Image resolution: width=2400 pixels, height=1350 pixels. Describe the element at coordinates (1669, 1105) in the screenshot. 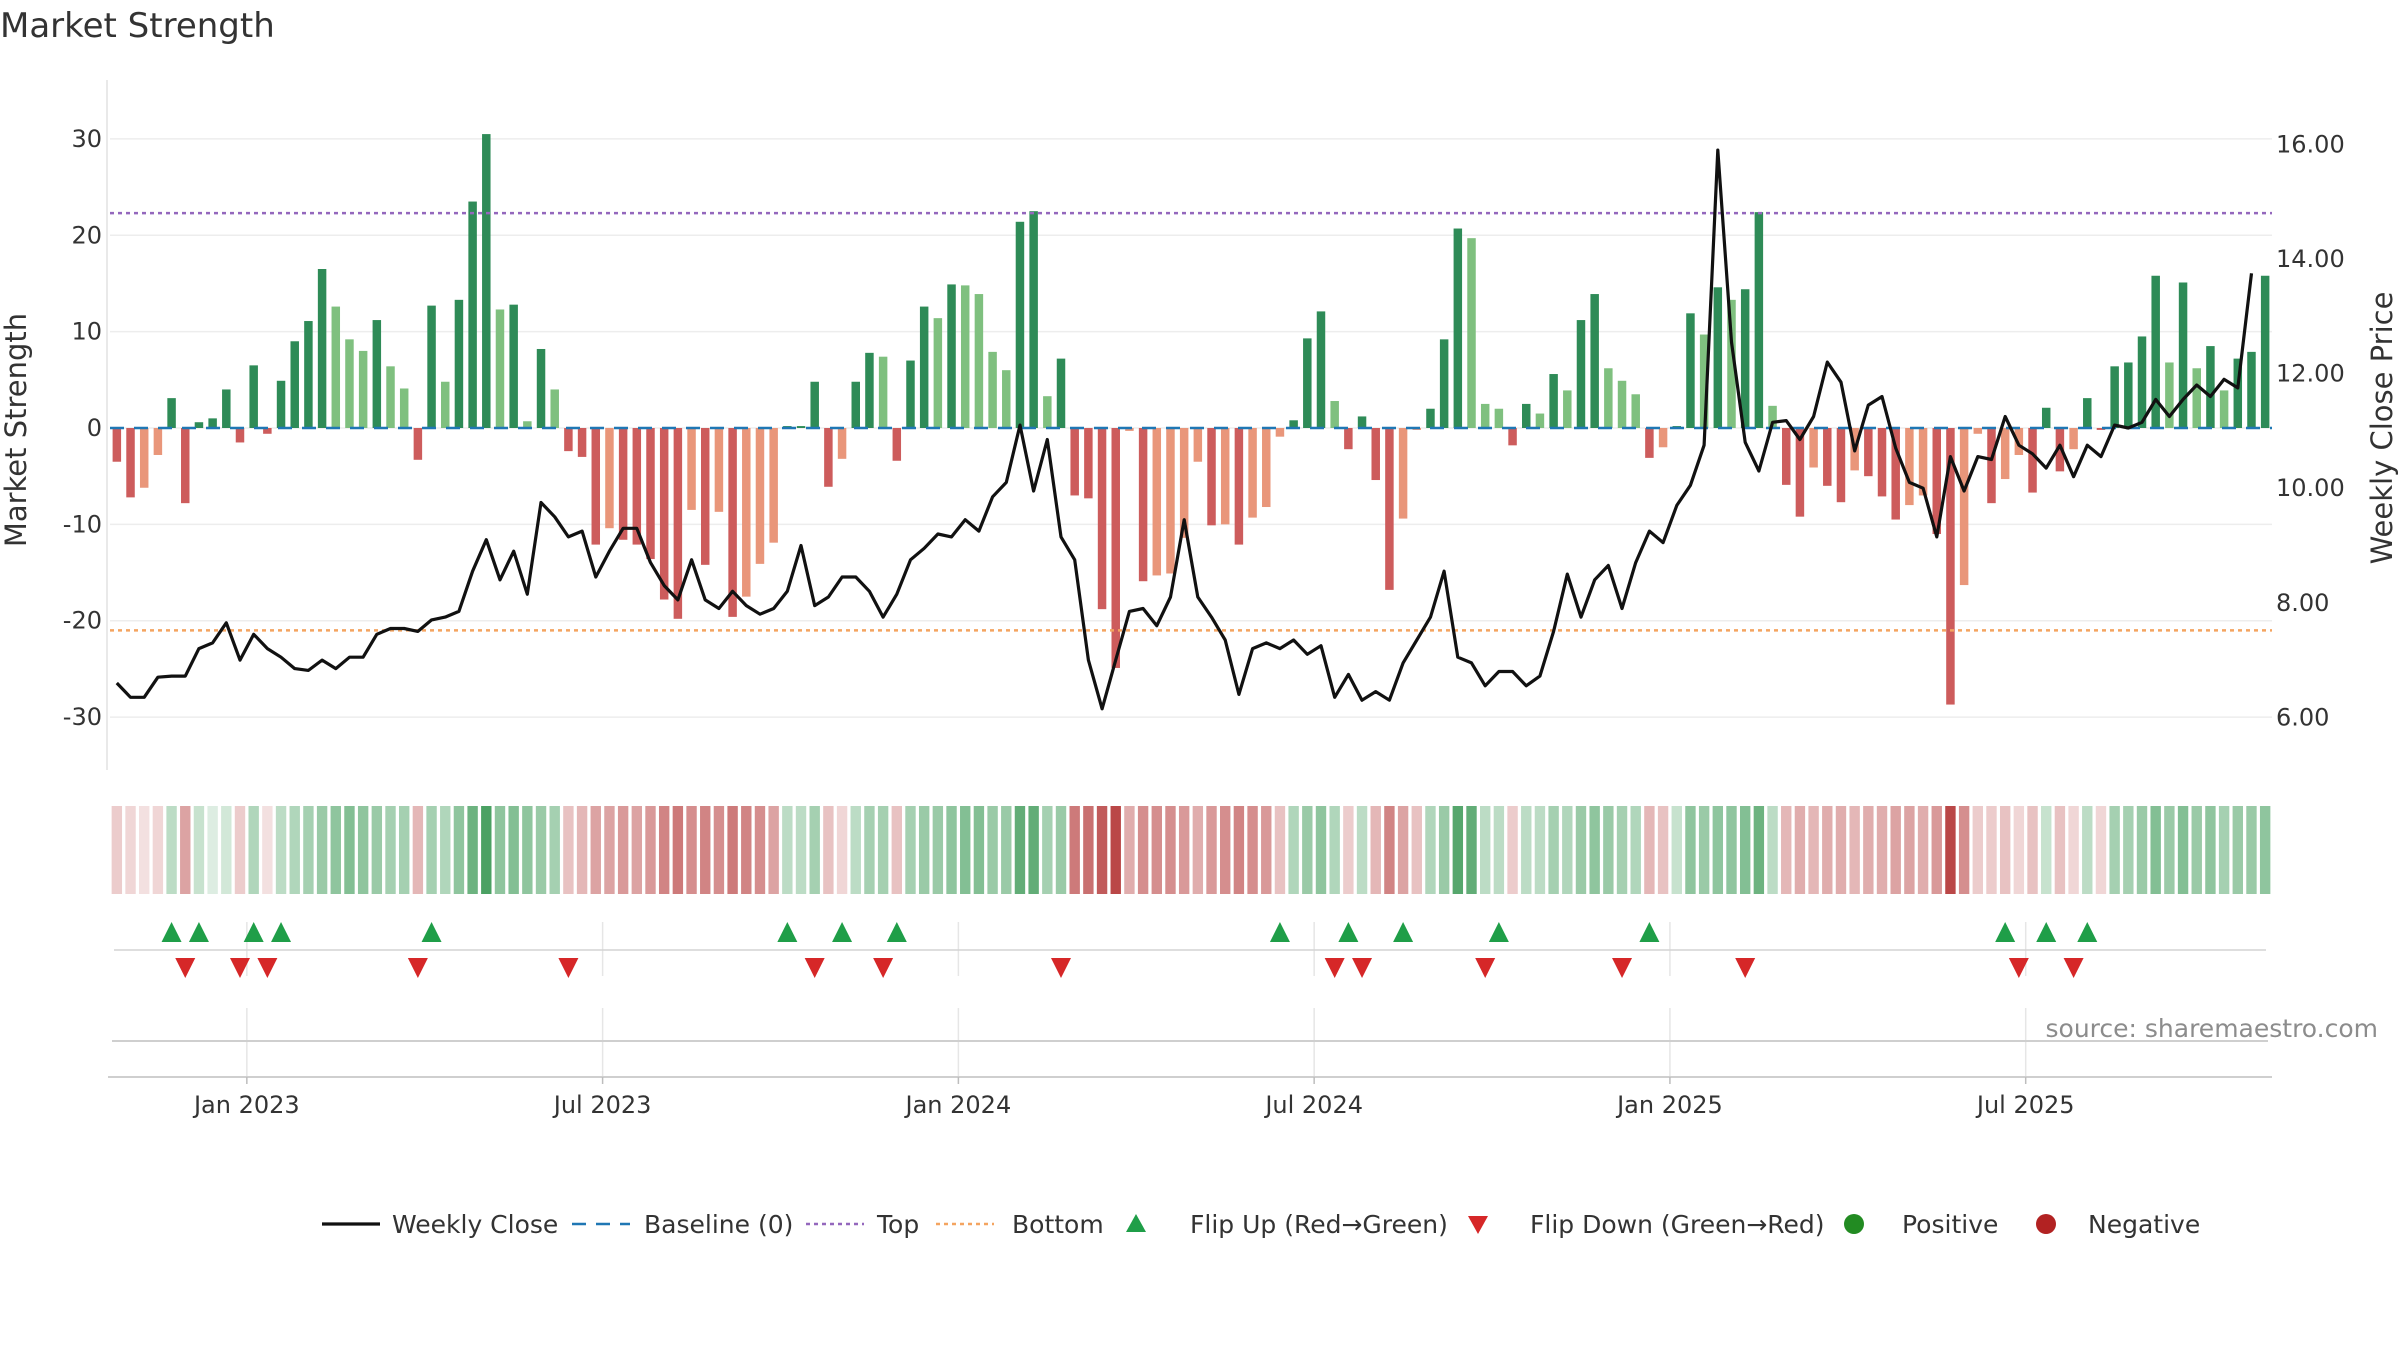

I see `x-tick-label: Jan 2025` at that location.